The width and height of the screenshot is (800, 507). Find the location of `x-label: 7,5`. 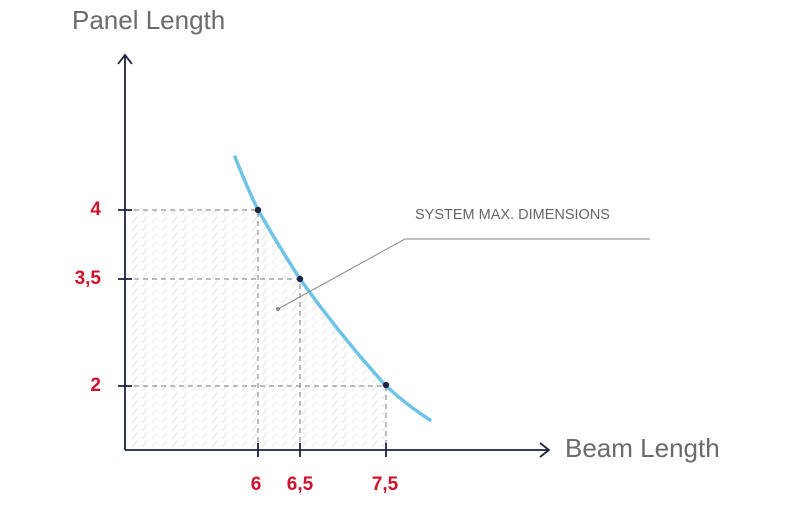

x-label: 7,5 is located at coordinates (385, 484).